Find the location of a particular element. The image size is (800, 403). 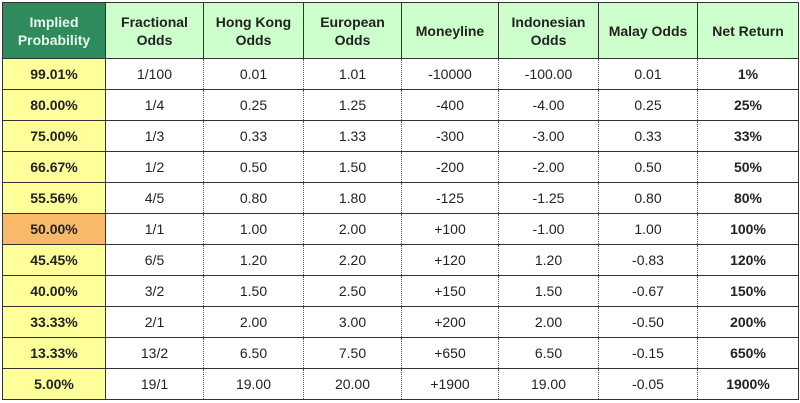

cell-net-return: 150% is located at coordinates (748, 291).